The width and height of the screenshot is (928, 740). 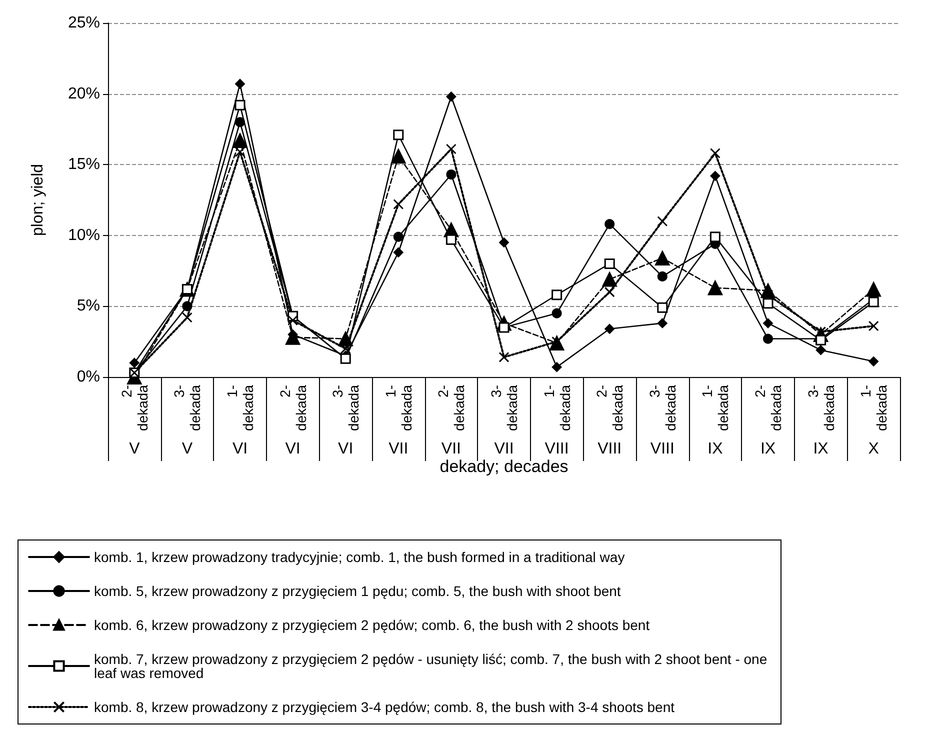 I want to click on category-label: 3- dekada V, so click(x=187, y=421).